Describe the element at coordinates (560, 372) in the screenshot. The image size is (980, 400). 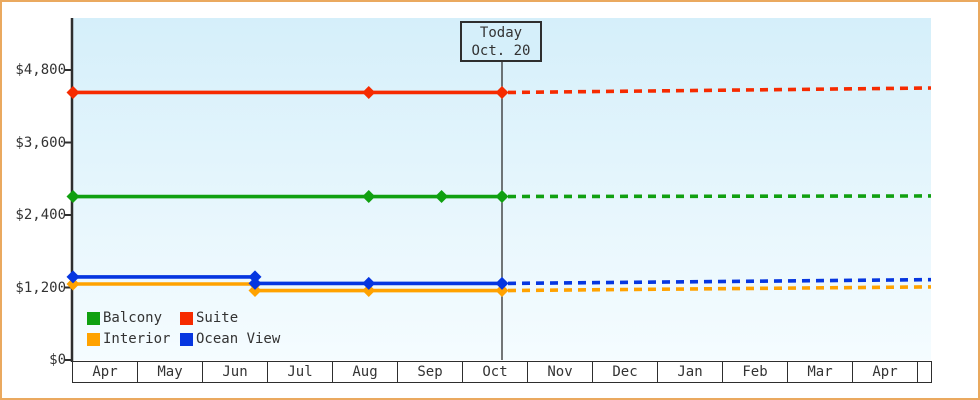
I see `month-label: Nov` at that location.